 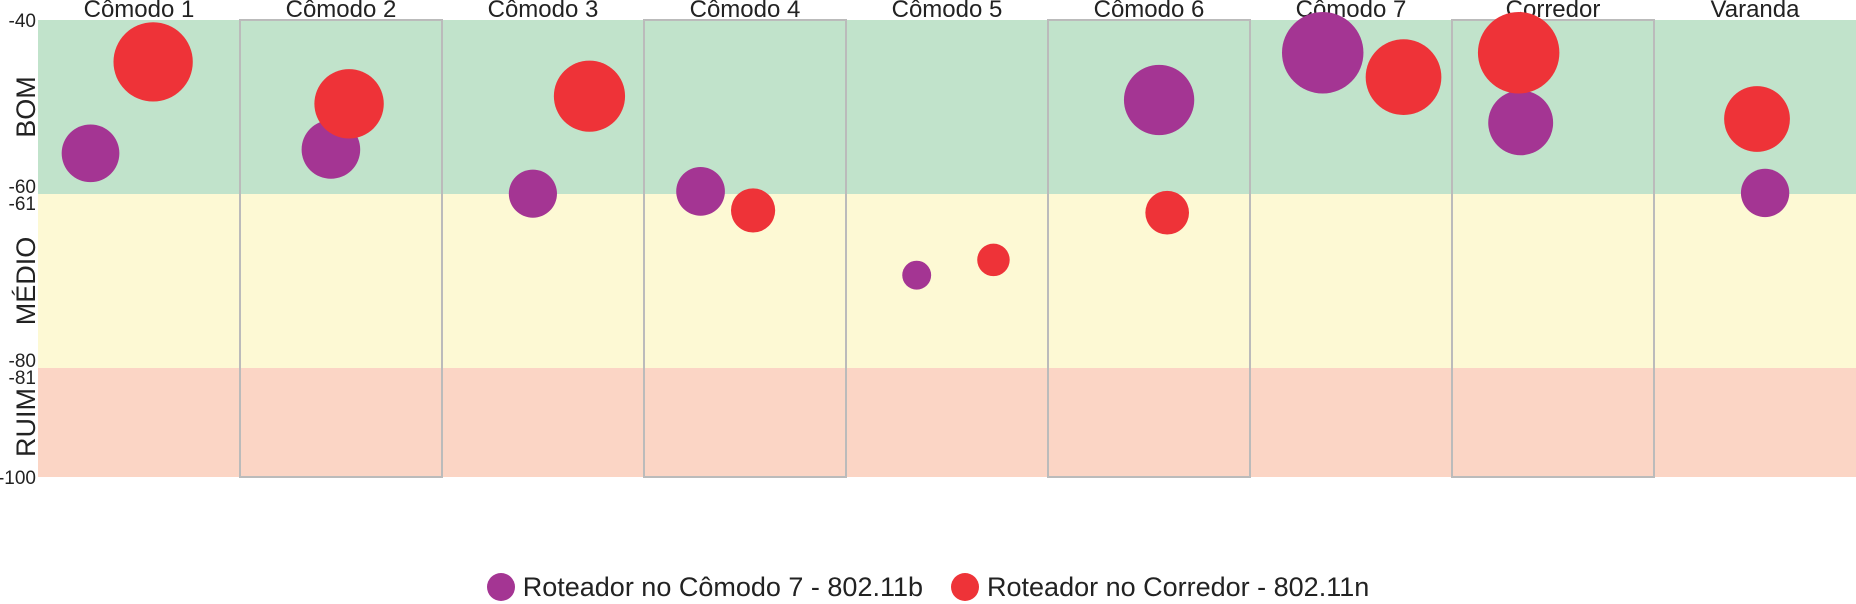 I want to click on y-tick-label: -80, so click(x=22, y=361).